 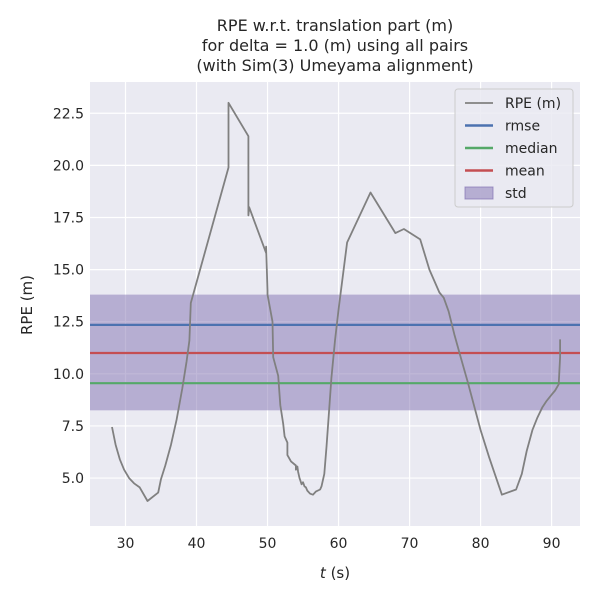 What do you see at coordinates (479, 193) in the screenshot?
I see `legend-swatch-std` at bounding box center [479, 193].